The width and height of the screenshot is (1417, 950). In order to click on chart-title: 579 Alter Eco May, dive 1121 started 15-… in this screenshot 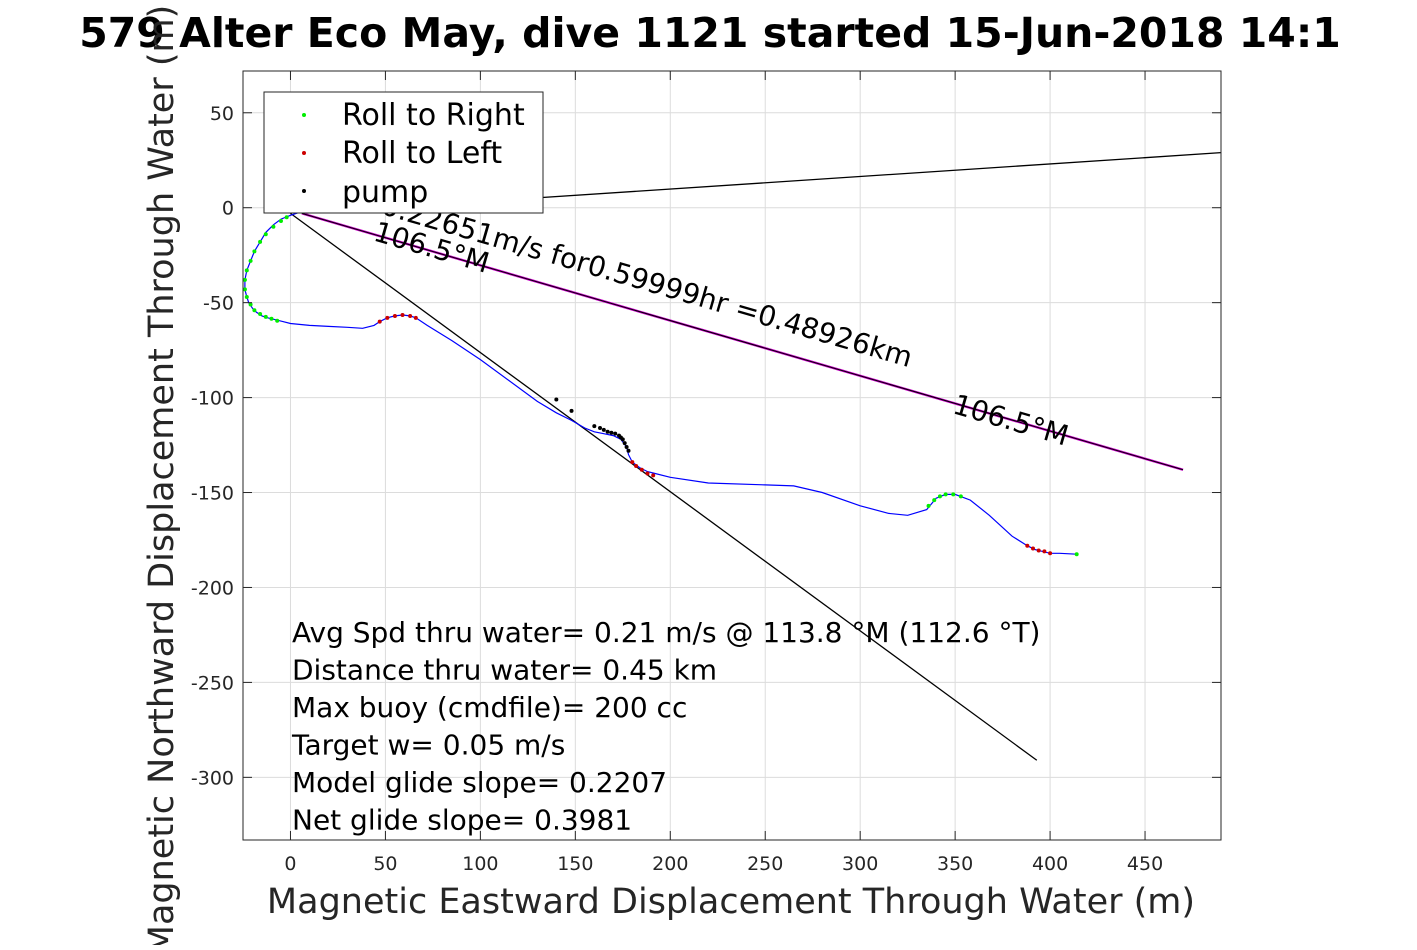, I will do `click(710, 33)`.